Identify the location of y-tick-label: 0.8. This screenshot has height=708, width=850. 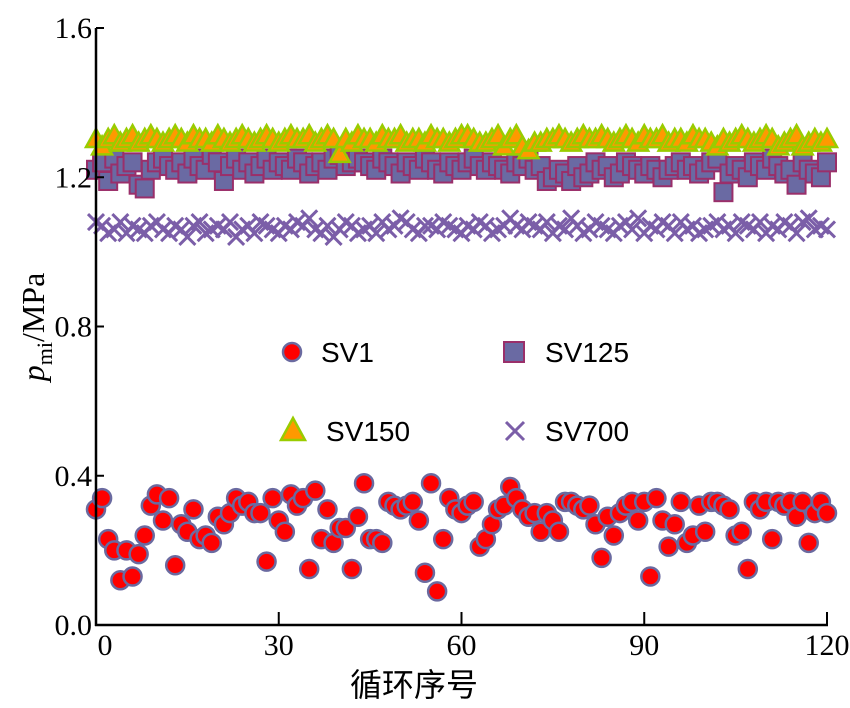
(74, 327).